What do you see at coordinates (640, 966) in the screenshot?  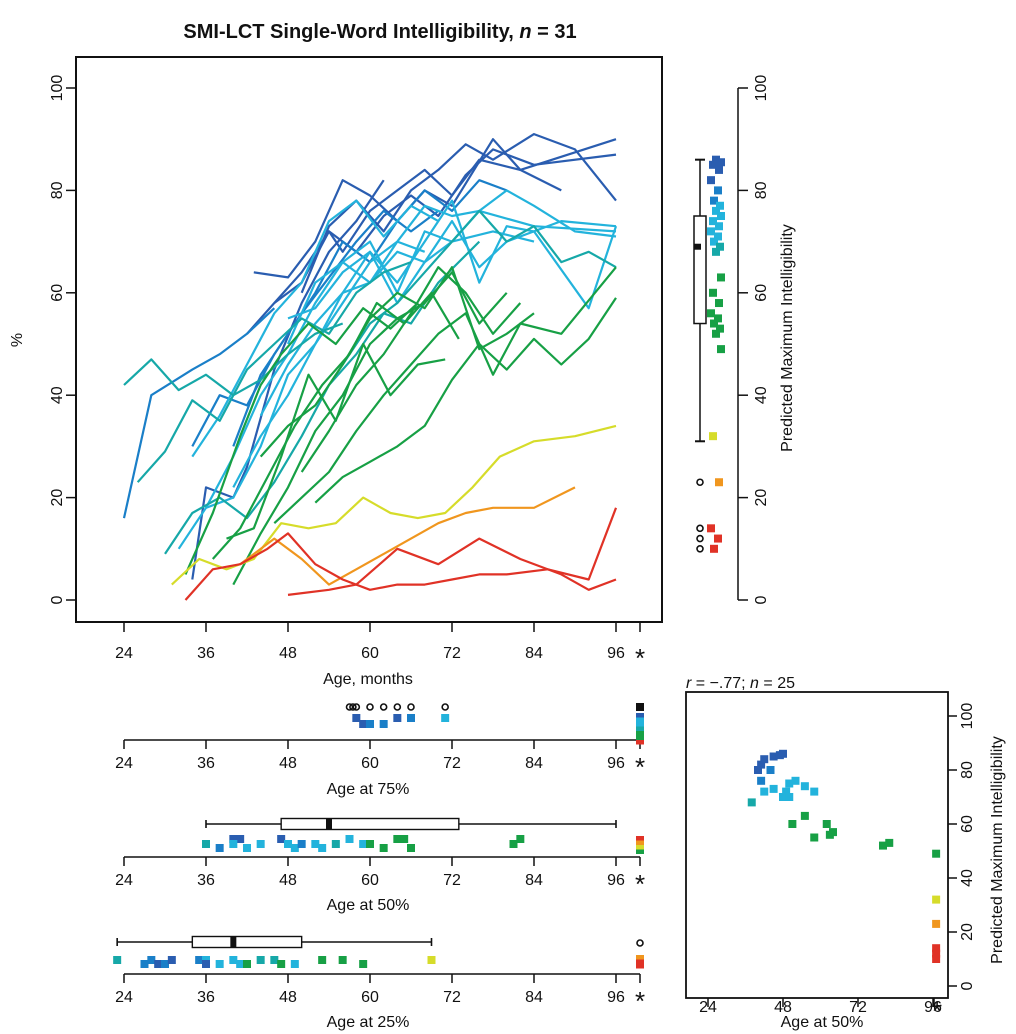 I see `age25-not-reached-point` at bounding box center [640, 966].